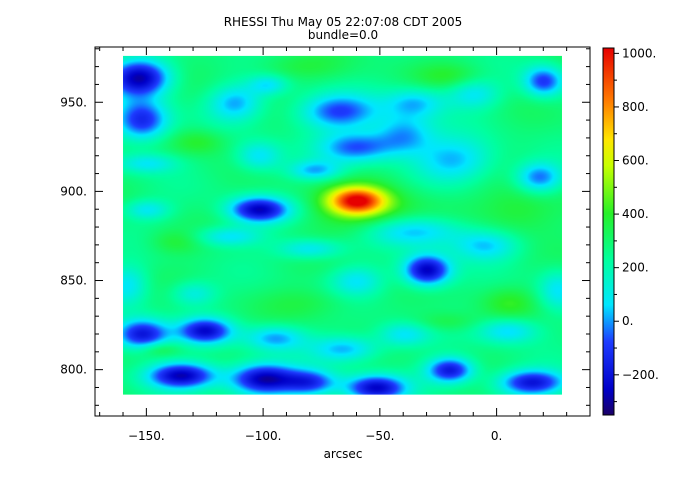 The width and height of the screenshot is (687, 488). Describe the element at coordinates (635, 161) in the screenshot. I see `colorbar-tick-label: 600.` at that location.